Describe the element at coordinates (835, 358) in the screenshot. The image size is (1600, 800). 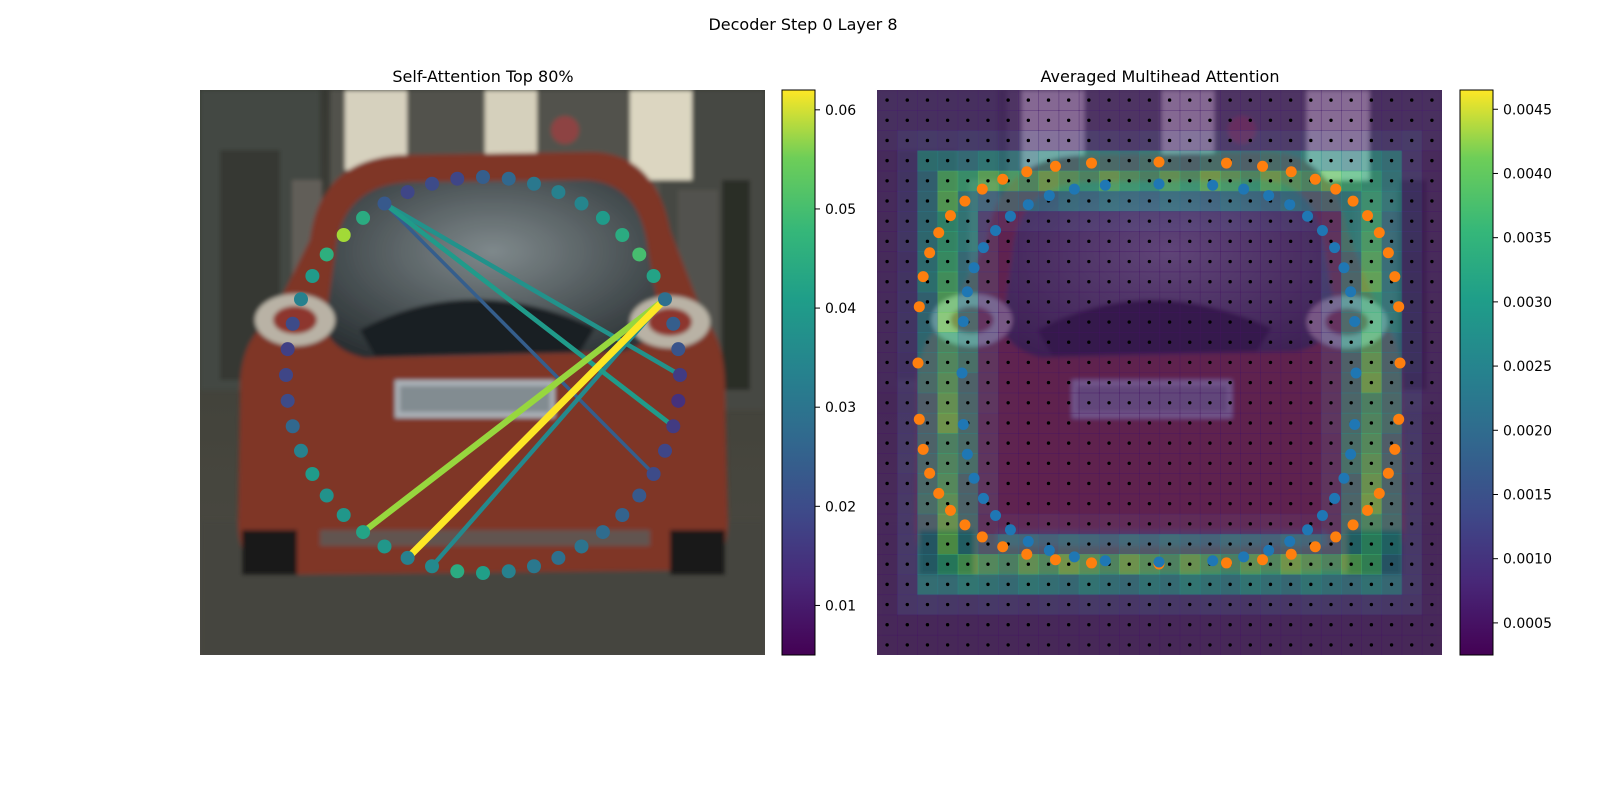
I see `left-colorbar-ticks: 0.01 0.02 0.03 0.04 0.05 0.06` at that location.